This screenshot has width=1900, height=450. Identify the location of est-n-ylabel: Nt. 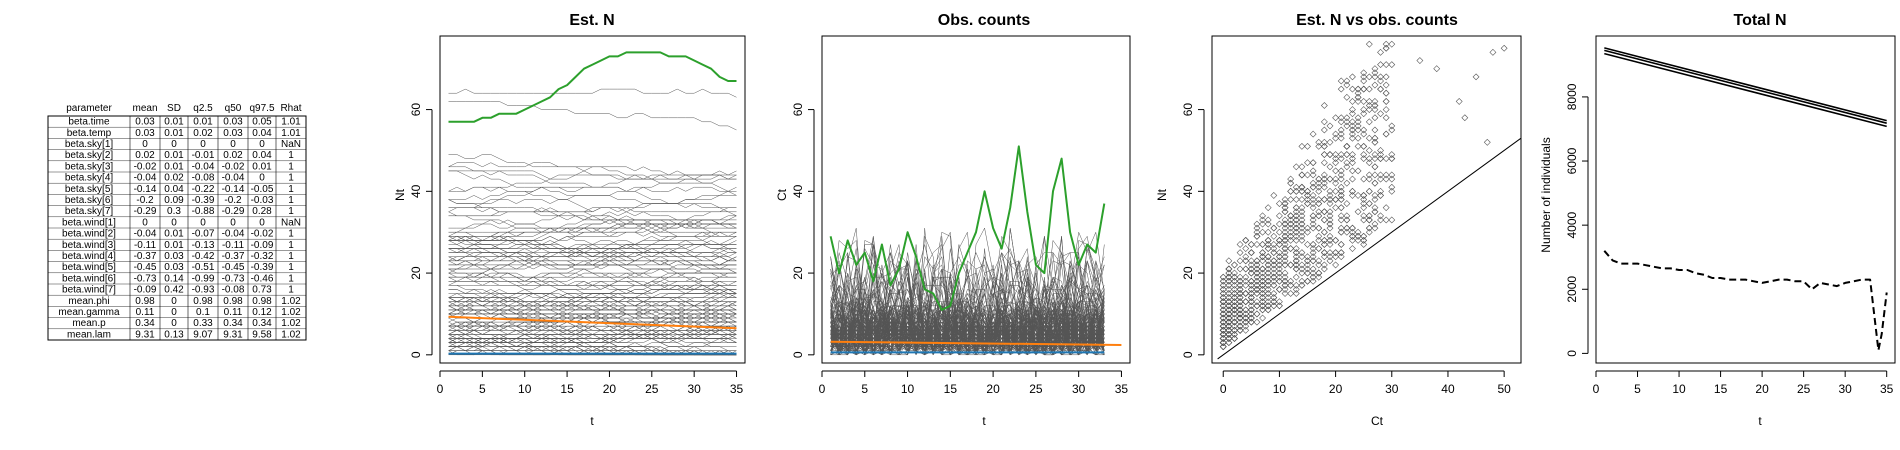
(400, 194).